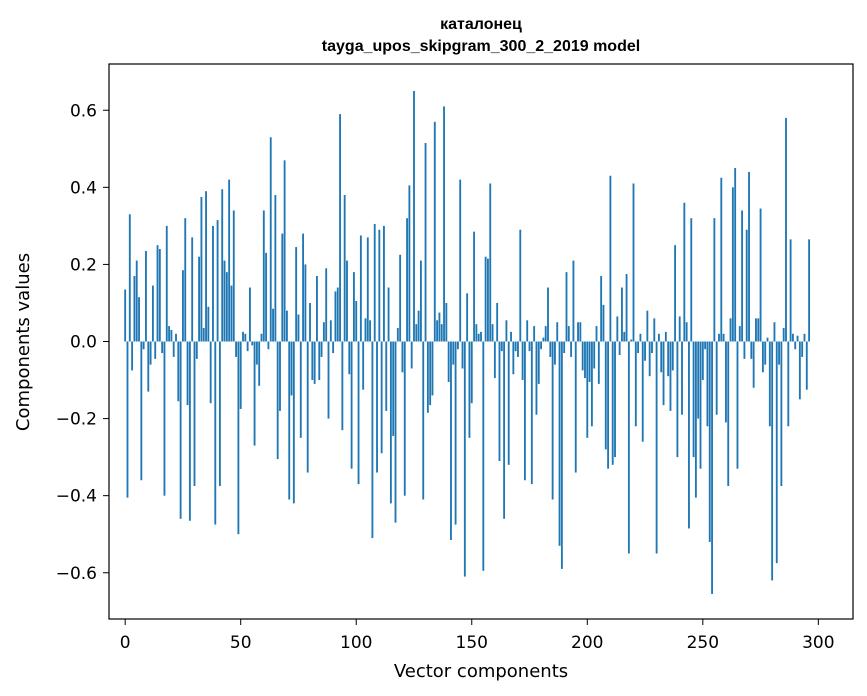  Describe the element at coordinates (481, 46) in the screenshot. I see `chart-title-line2: tayga_upos_skipgram_300_2_2019 model` at that location.